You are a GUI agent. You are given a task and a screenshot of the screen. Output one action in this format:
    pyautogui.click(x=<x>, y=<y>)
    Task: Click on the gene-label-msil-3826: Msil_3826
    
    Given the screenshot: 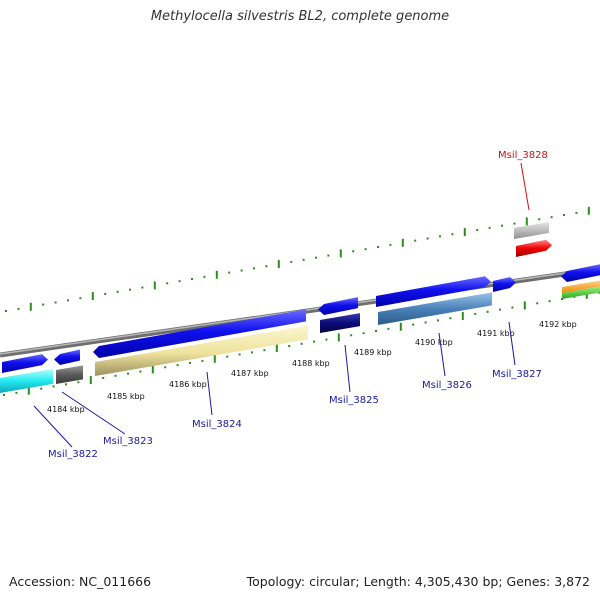 What is the action you would take?
    pyautogui.click(x=447, y=385)
    